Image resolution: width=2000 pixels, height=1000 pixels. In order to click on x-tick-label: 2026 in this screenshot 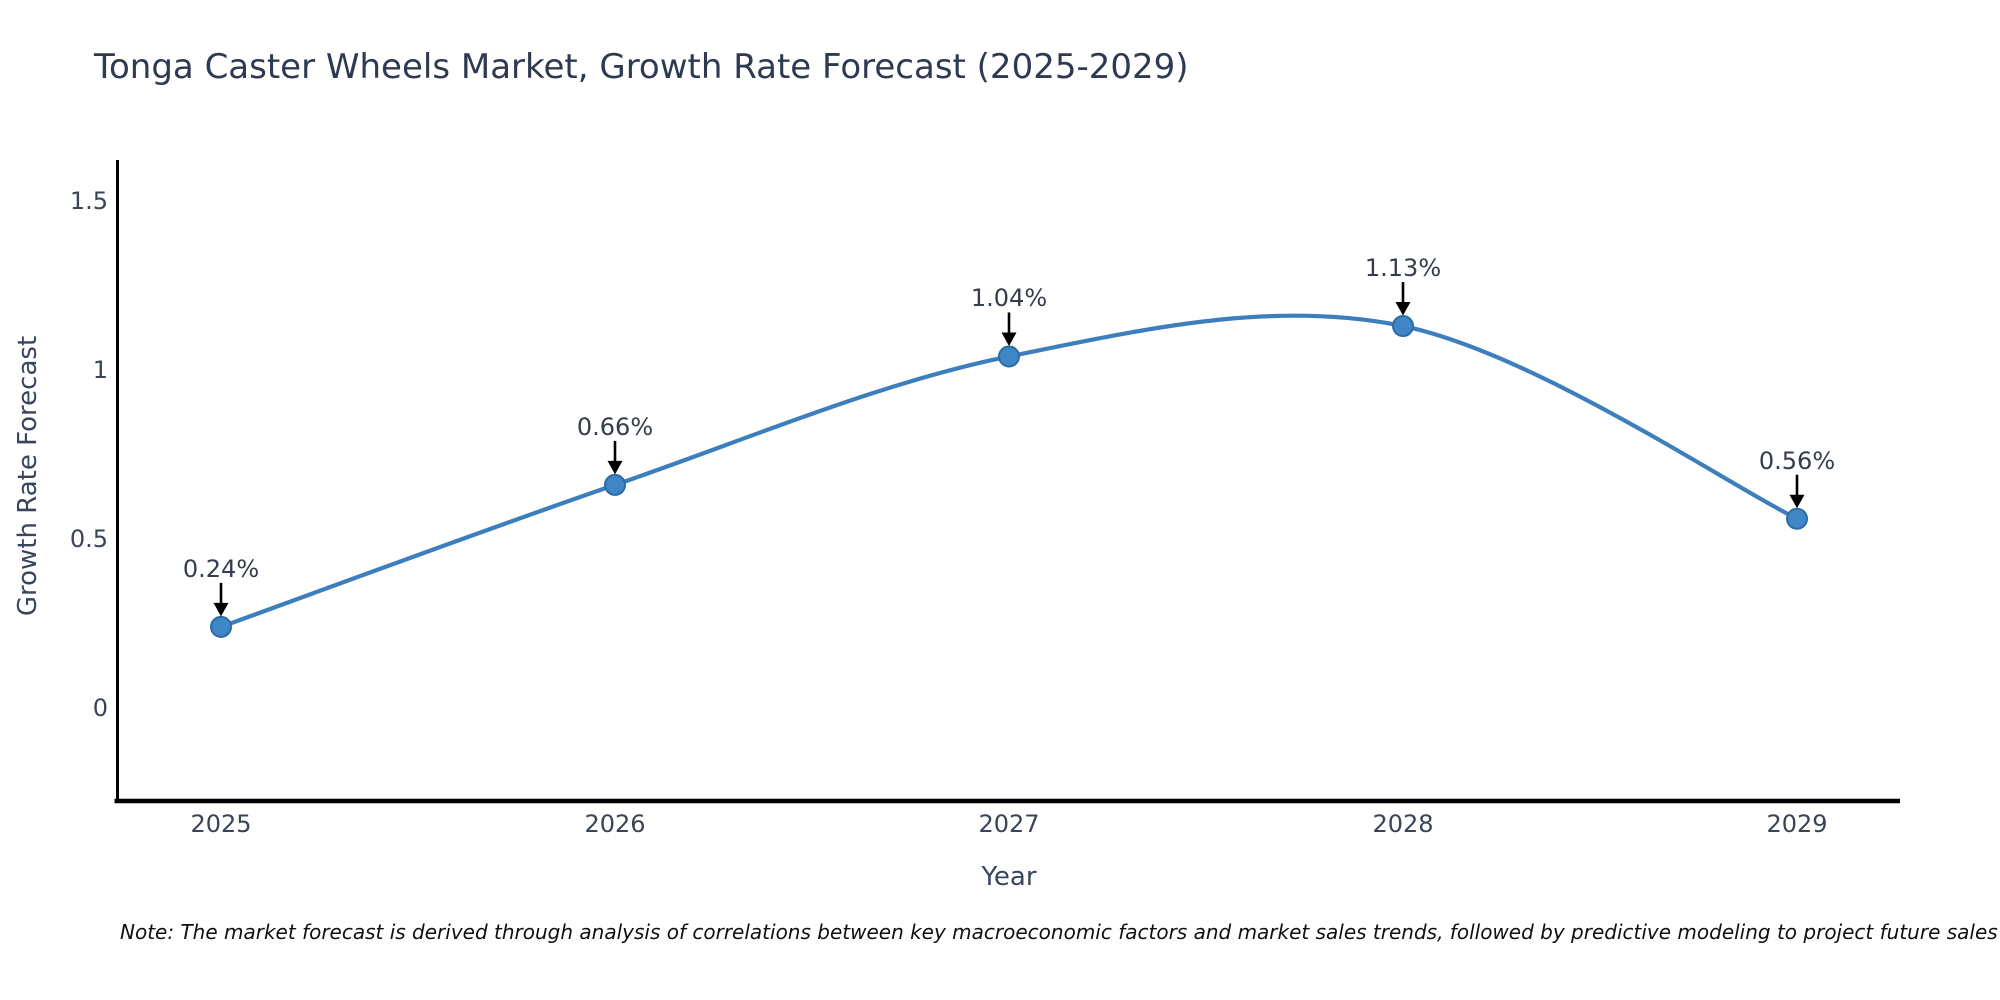, I will do `click(615, 824)`.